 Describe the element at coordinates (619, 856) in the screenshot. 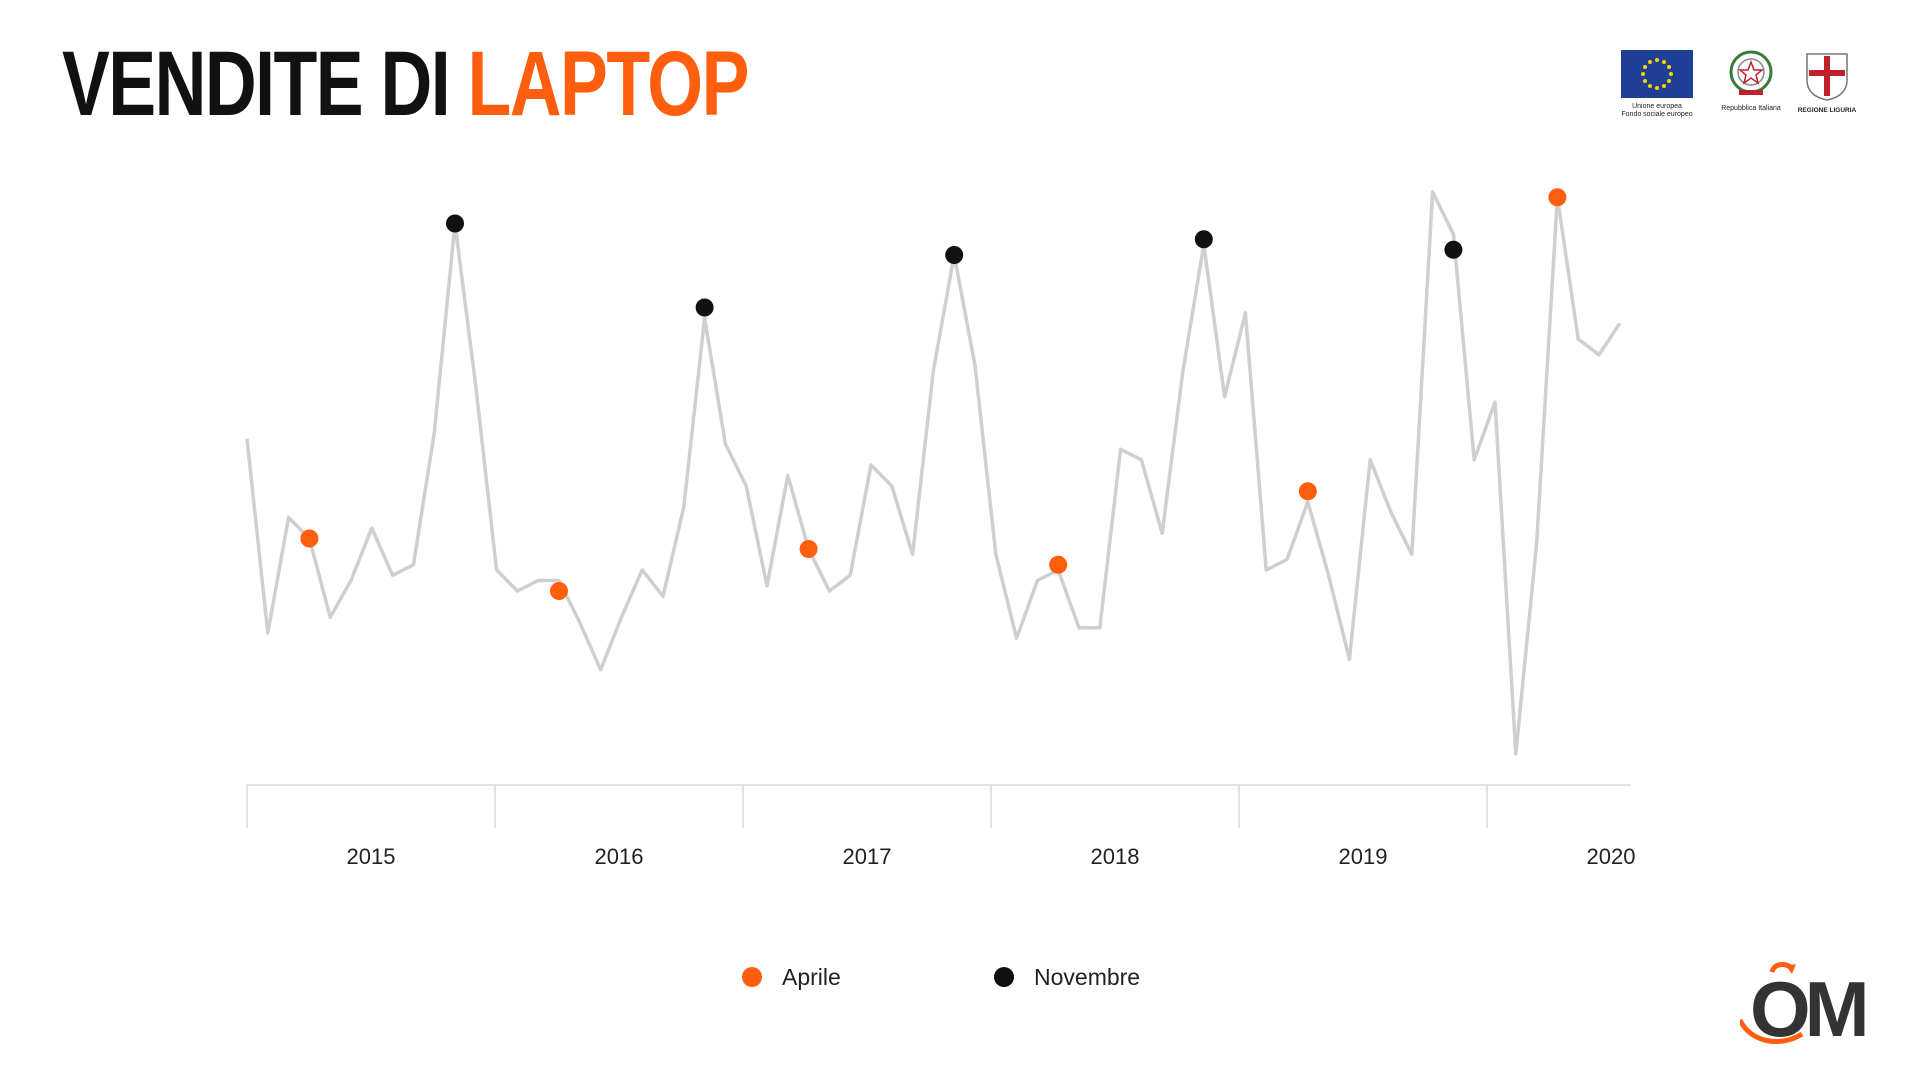

I see `x-tick-label: 2016` at that location.